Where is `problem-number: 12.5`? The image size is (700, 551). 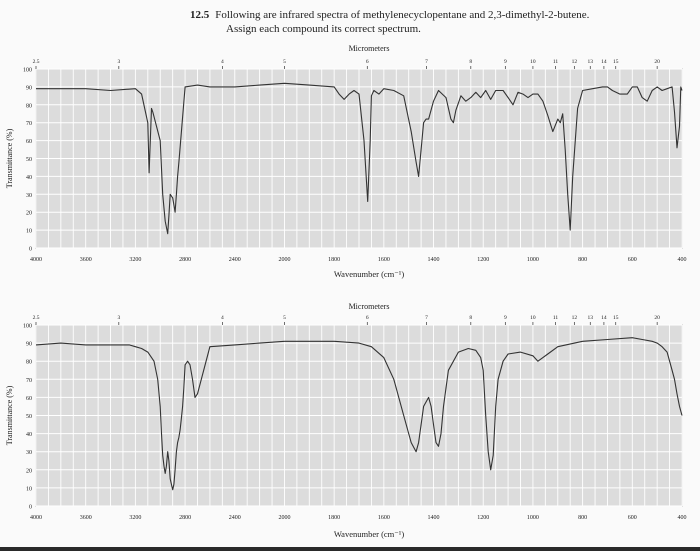
problem-number: 12.5 is located at coordinates (200, 15).